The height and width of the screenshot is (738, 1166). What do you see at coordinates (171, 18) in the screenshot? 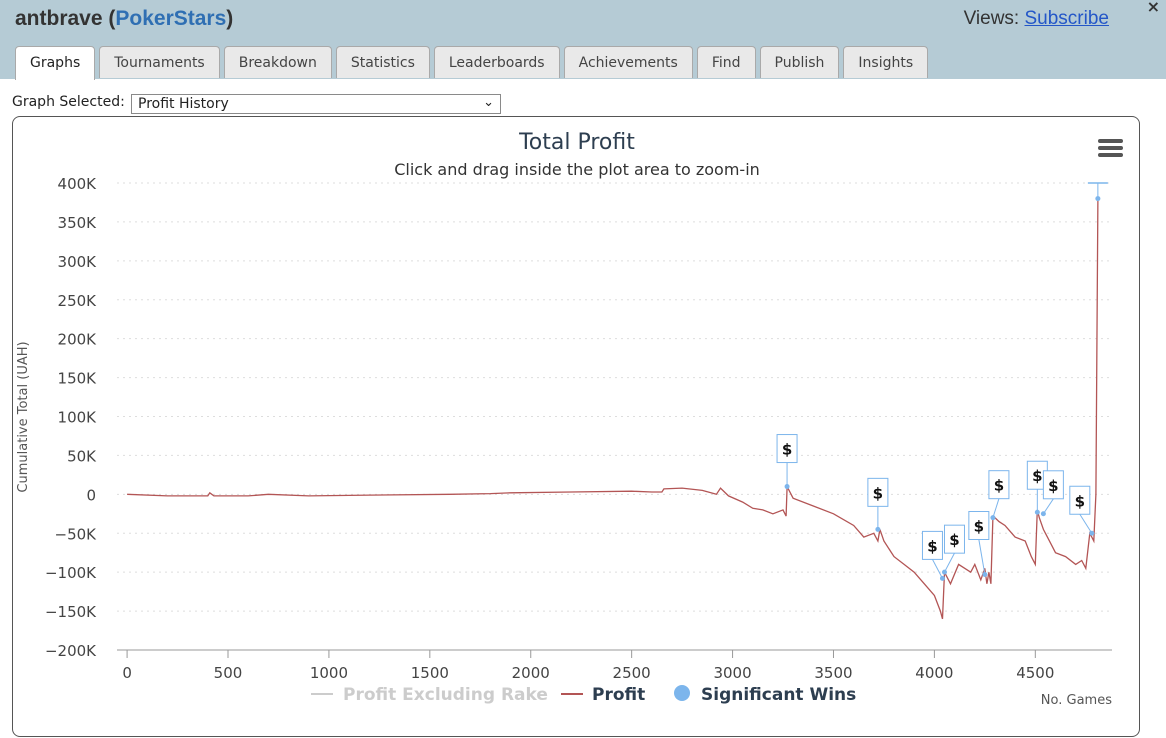
I see `site-name: PokerStars` at bounding box center [171, 18].